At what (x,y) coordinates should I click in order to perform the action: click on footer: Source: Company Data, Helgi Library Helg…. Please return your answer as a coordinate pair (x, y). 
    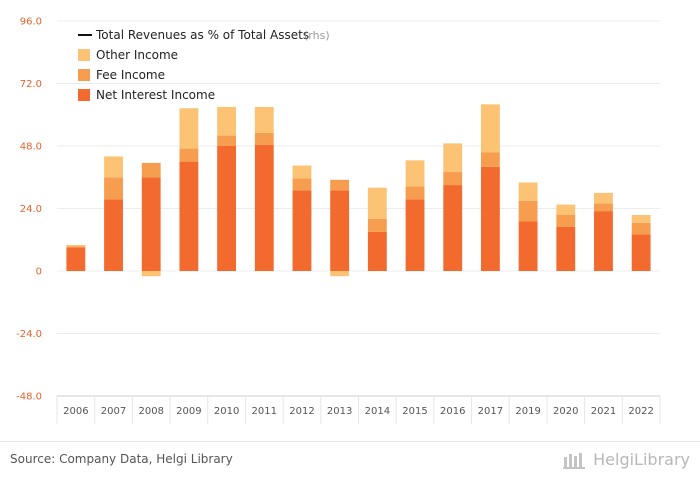
    Looking at the image, I should click on (350, 462).